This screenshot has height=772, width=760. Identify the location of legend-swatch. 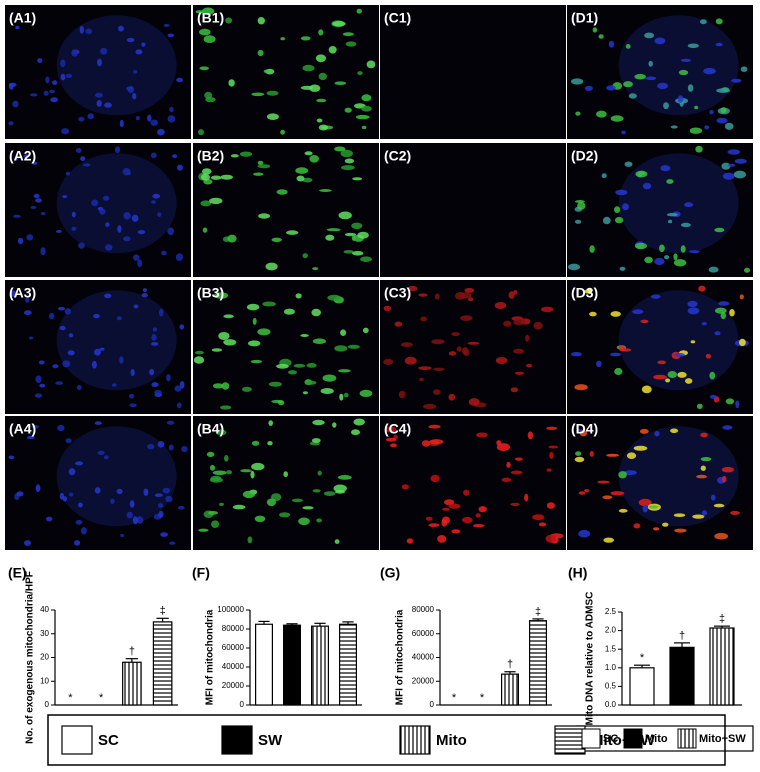
(591, 738).